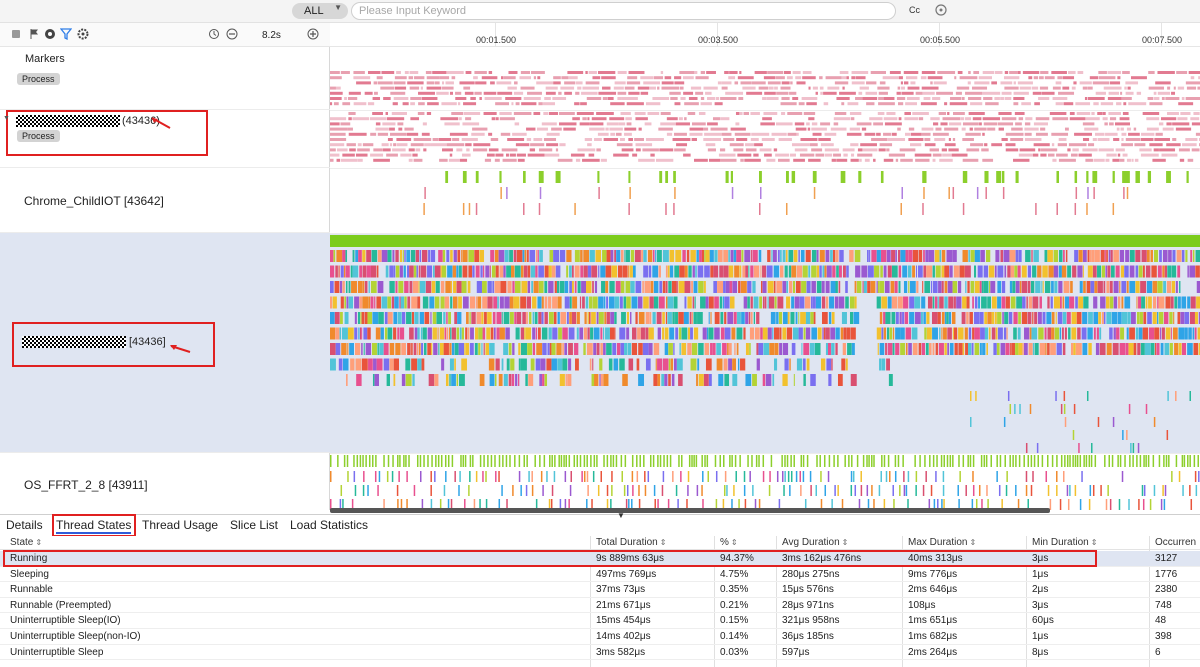 The height and width of the screenshot is (667, 1200). What do you see at coordinates (737, 558) in the screenshot?
I see `table-cell: 94.37%` at bounding box center [737, 558].